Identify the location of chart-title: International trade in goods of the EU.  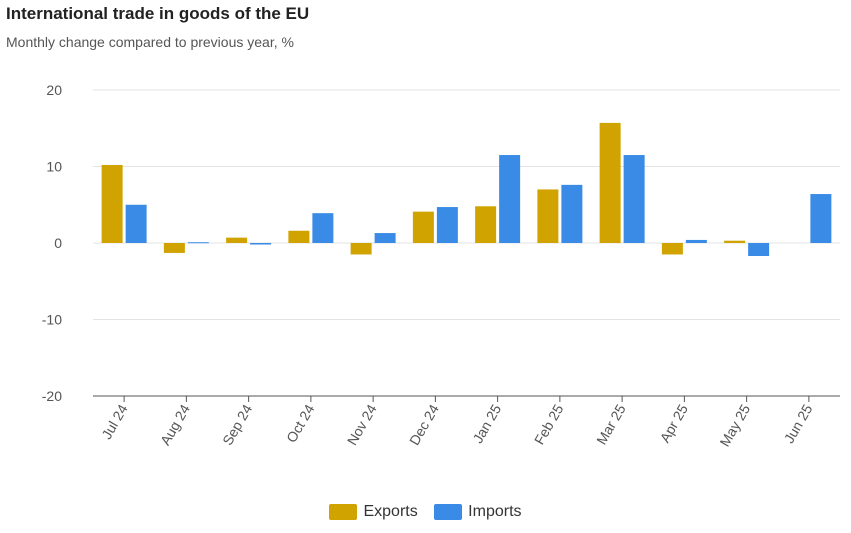
(158, 13).